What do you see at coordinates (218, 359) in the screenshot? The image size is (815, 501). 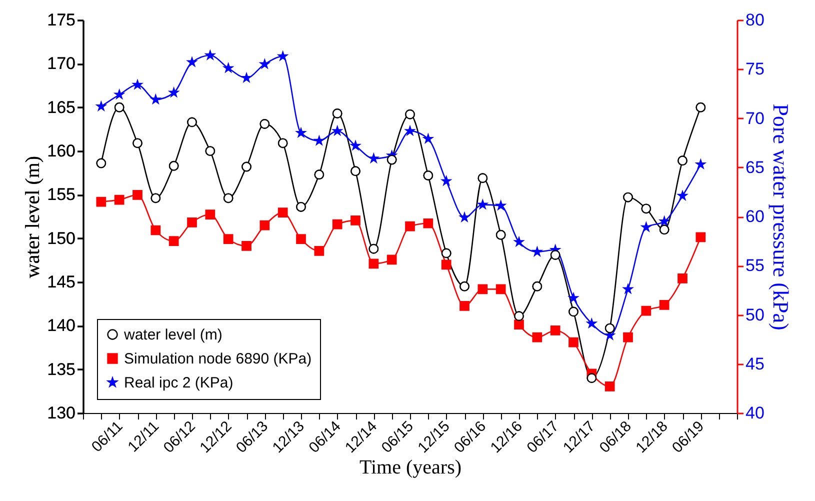 I see `legend-label: Simulation node 6890 (KPa)` at bounding box center [218, 359].